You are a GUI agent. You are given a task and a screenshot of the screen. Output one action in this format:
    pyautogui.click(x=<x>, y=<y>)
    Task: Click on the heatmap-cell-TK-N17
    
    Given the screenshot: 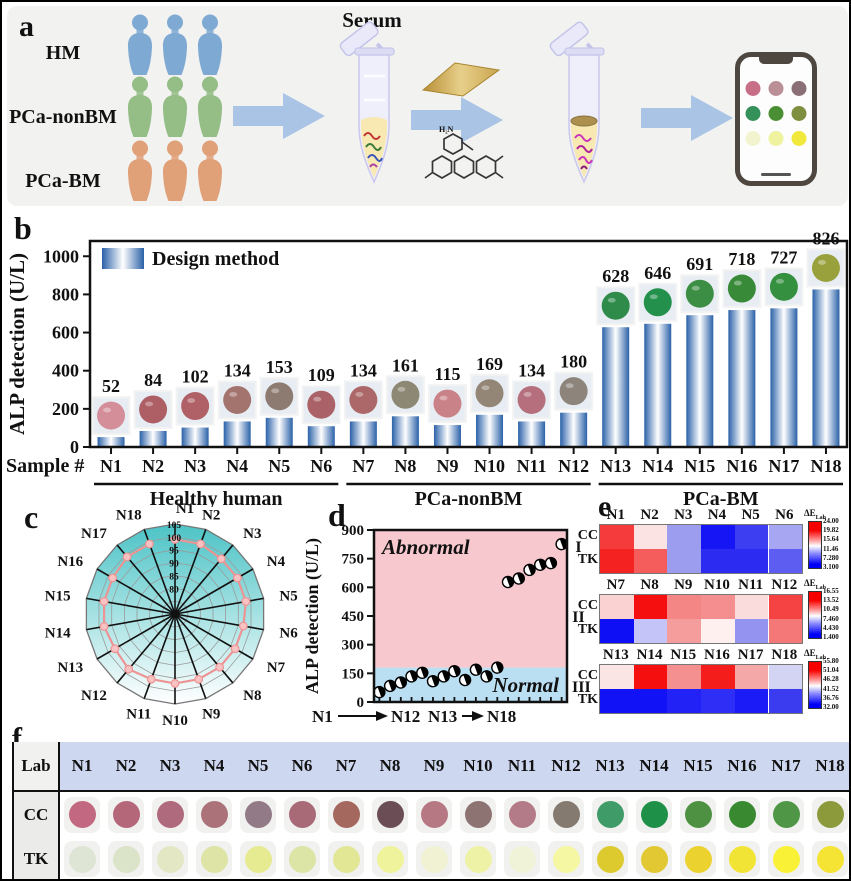 What is the action you would take?
    pyautogui.click(x=751, y=701)
    